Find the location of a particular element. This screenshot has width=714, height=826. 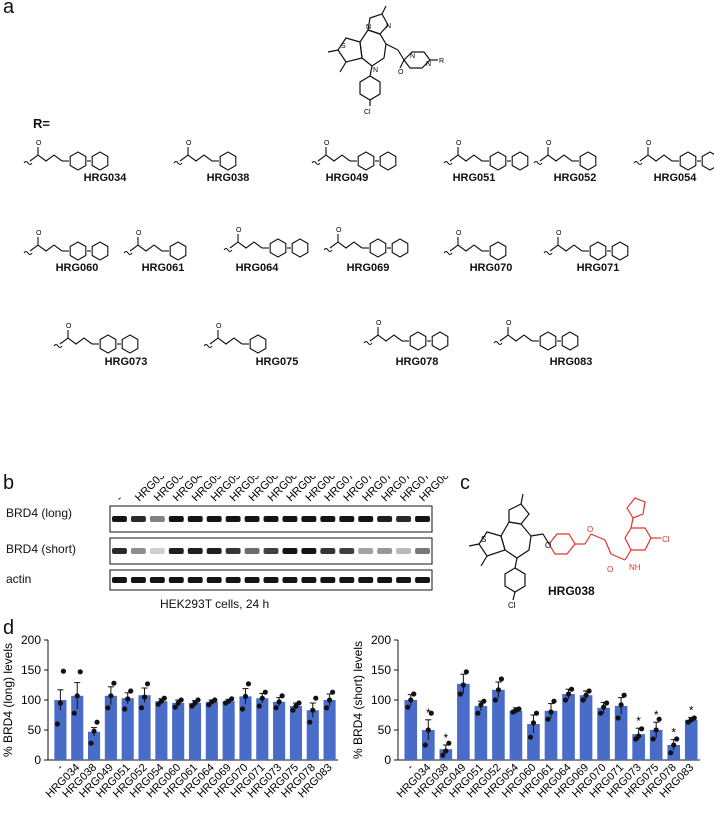

compound-label: HRG069 is located at coordinates (368, 268).